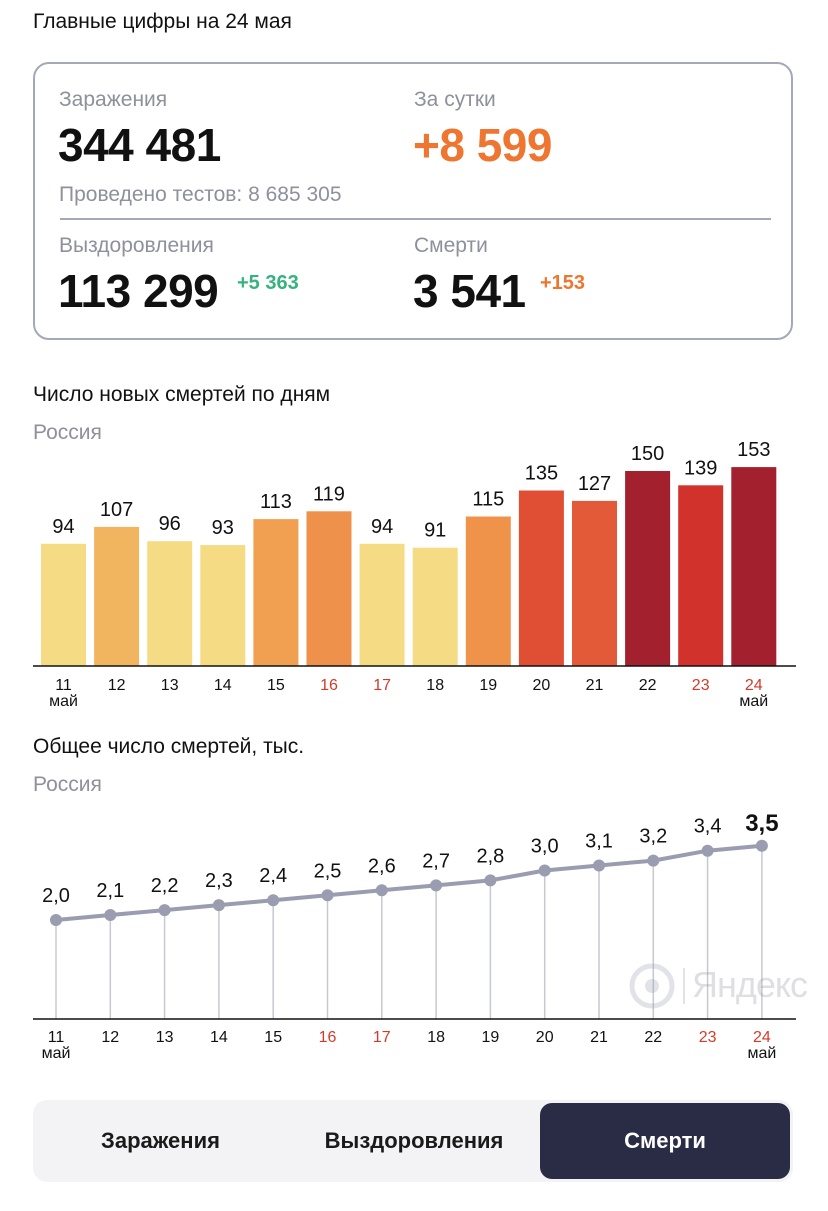  What do you see at coordinates (653, 837) in the screenshot?
I see `point-value-label: 3,2` at bounding box center [653, 837].